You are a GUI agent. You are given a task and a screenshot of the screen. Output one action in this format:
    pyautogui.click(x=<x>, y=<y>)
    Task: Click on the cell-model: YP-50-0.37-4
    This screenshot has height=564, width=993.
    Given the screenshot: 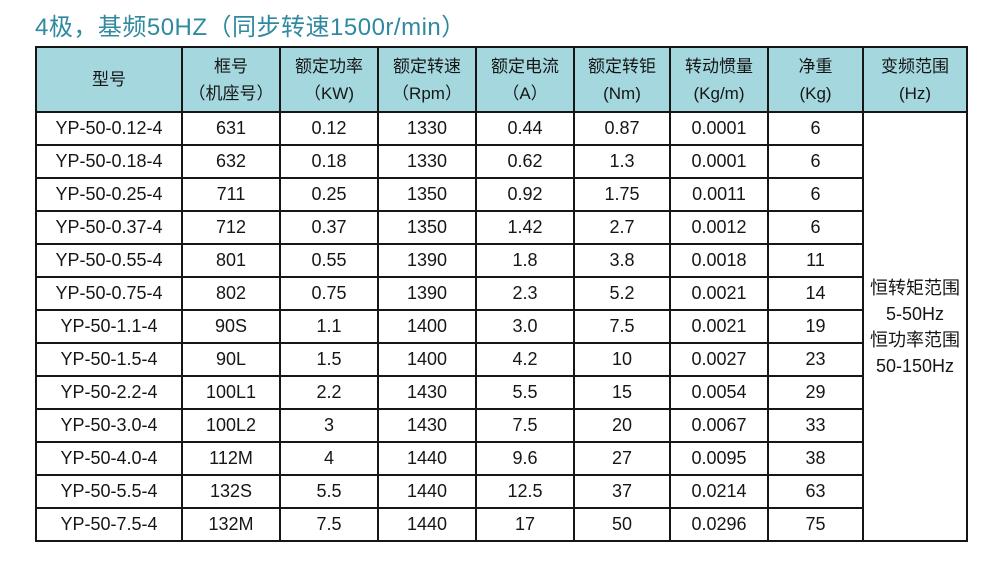 What is the action you would take?
    pyautogui.click(x=109, y=227)
    